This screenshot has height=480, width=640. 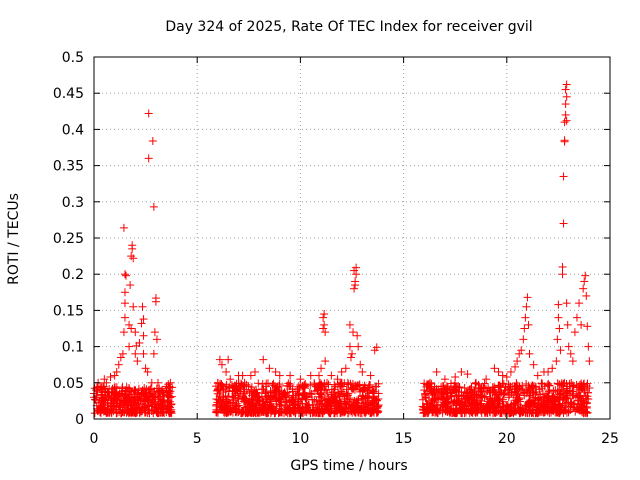 What do you see at coordinates (507, 439) in the screenshot?
I see `x-tick-label: 20` at bounding box center [507, 439].